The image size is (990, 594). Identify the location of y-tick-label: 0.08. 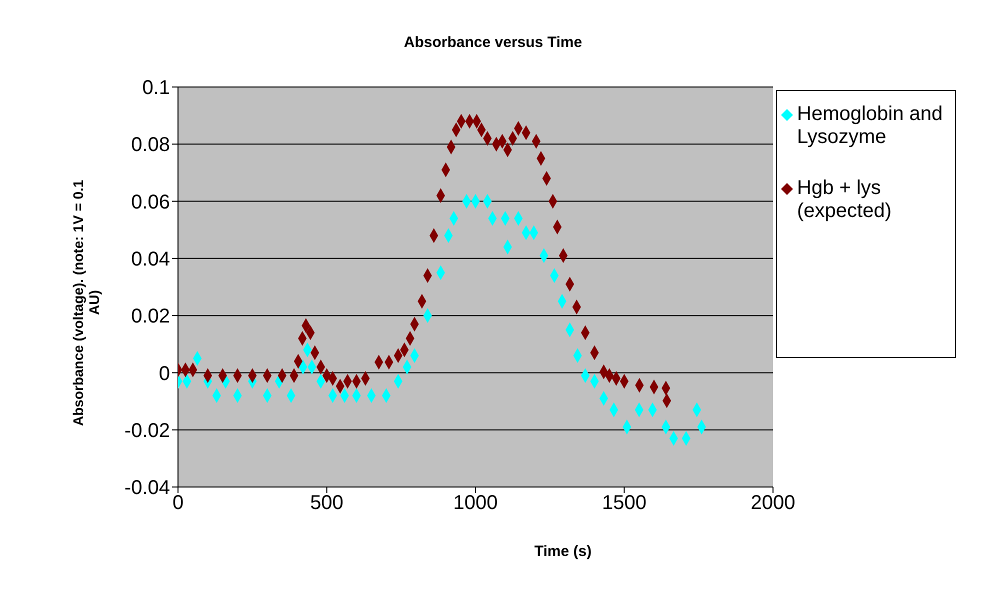
(150, 145).